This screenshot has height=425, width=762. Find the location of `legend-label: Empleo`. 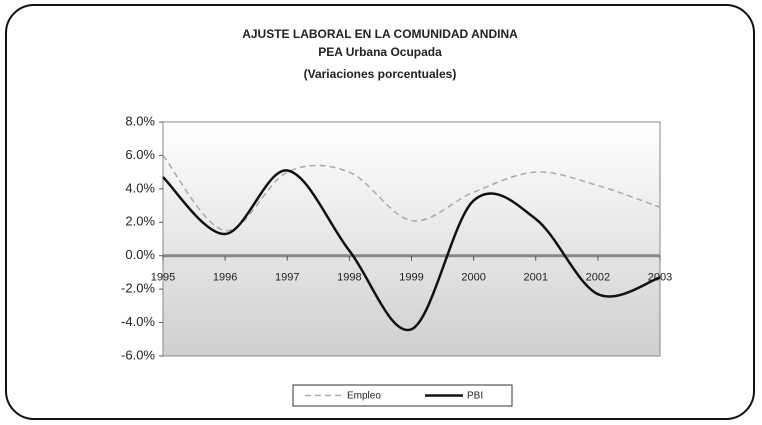

legend-label: Empleo is located at coordinates (364, 396).